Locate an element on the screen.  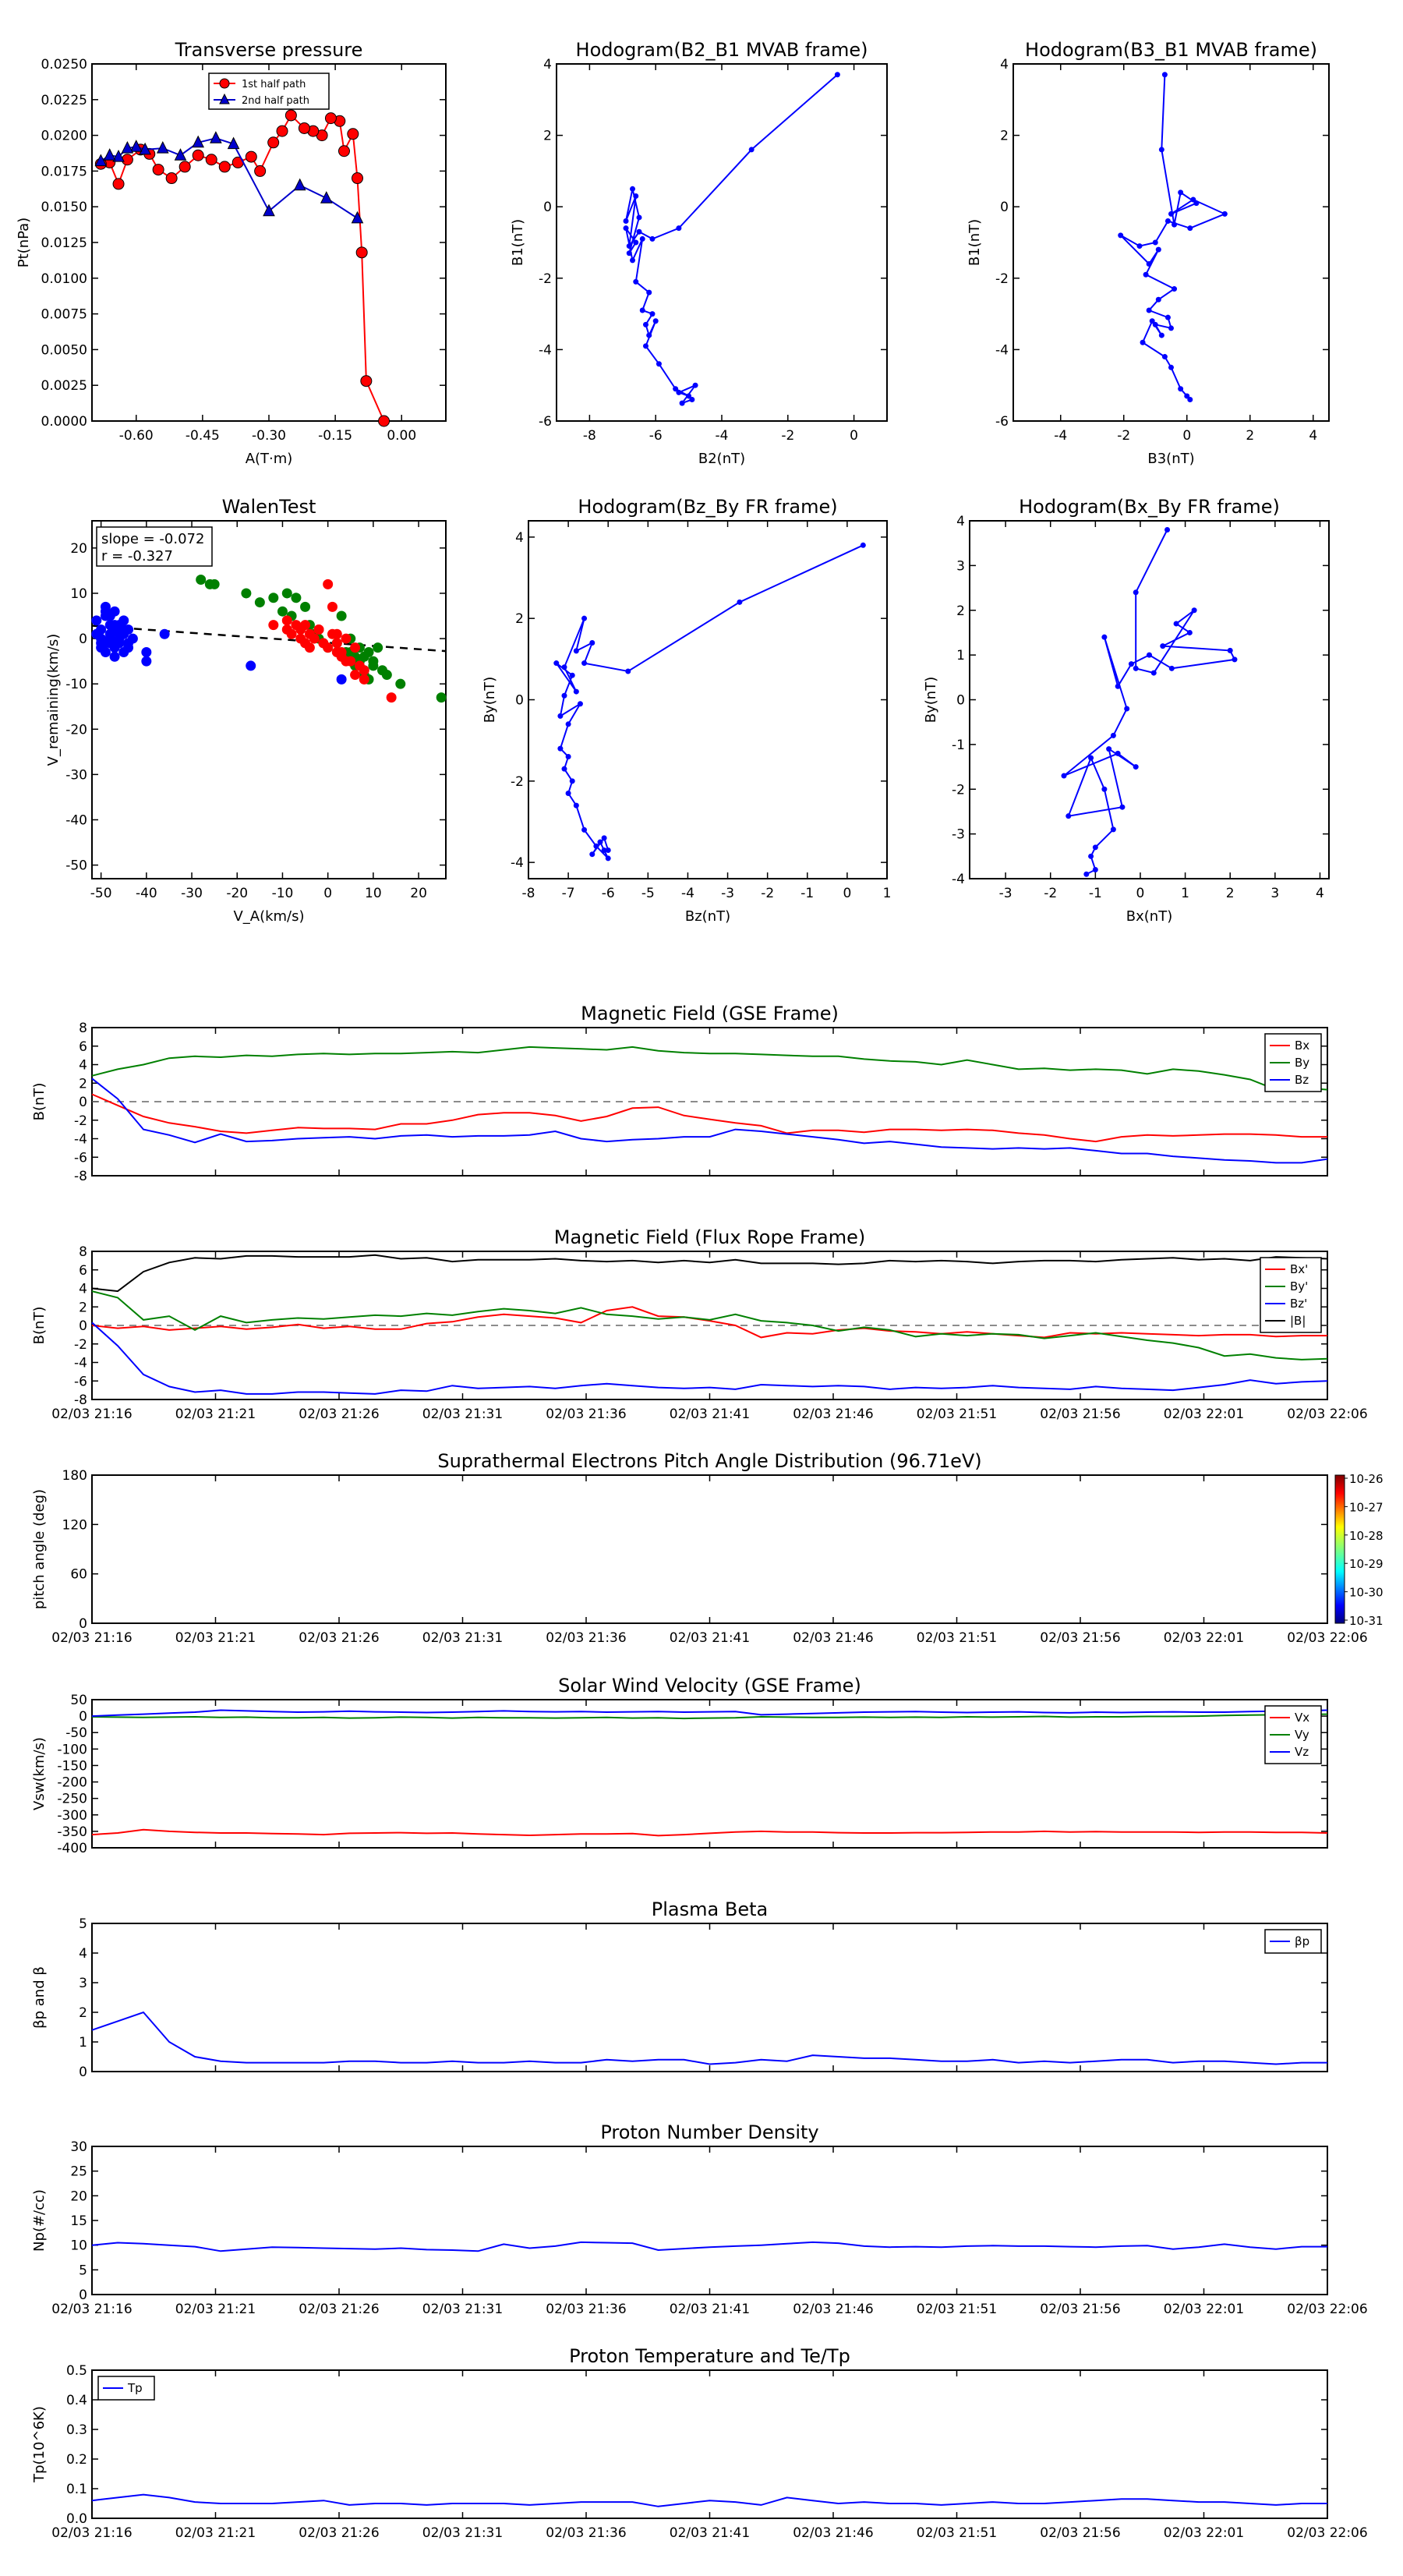
y-tick-label: -2 is located at coordinates (958, 790).